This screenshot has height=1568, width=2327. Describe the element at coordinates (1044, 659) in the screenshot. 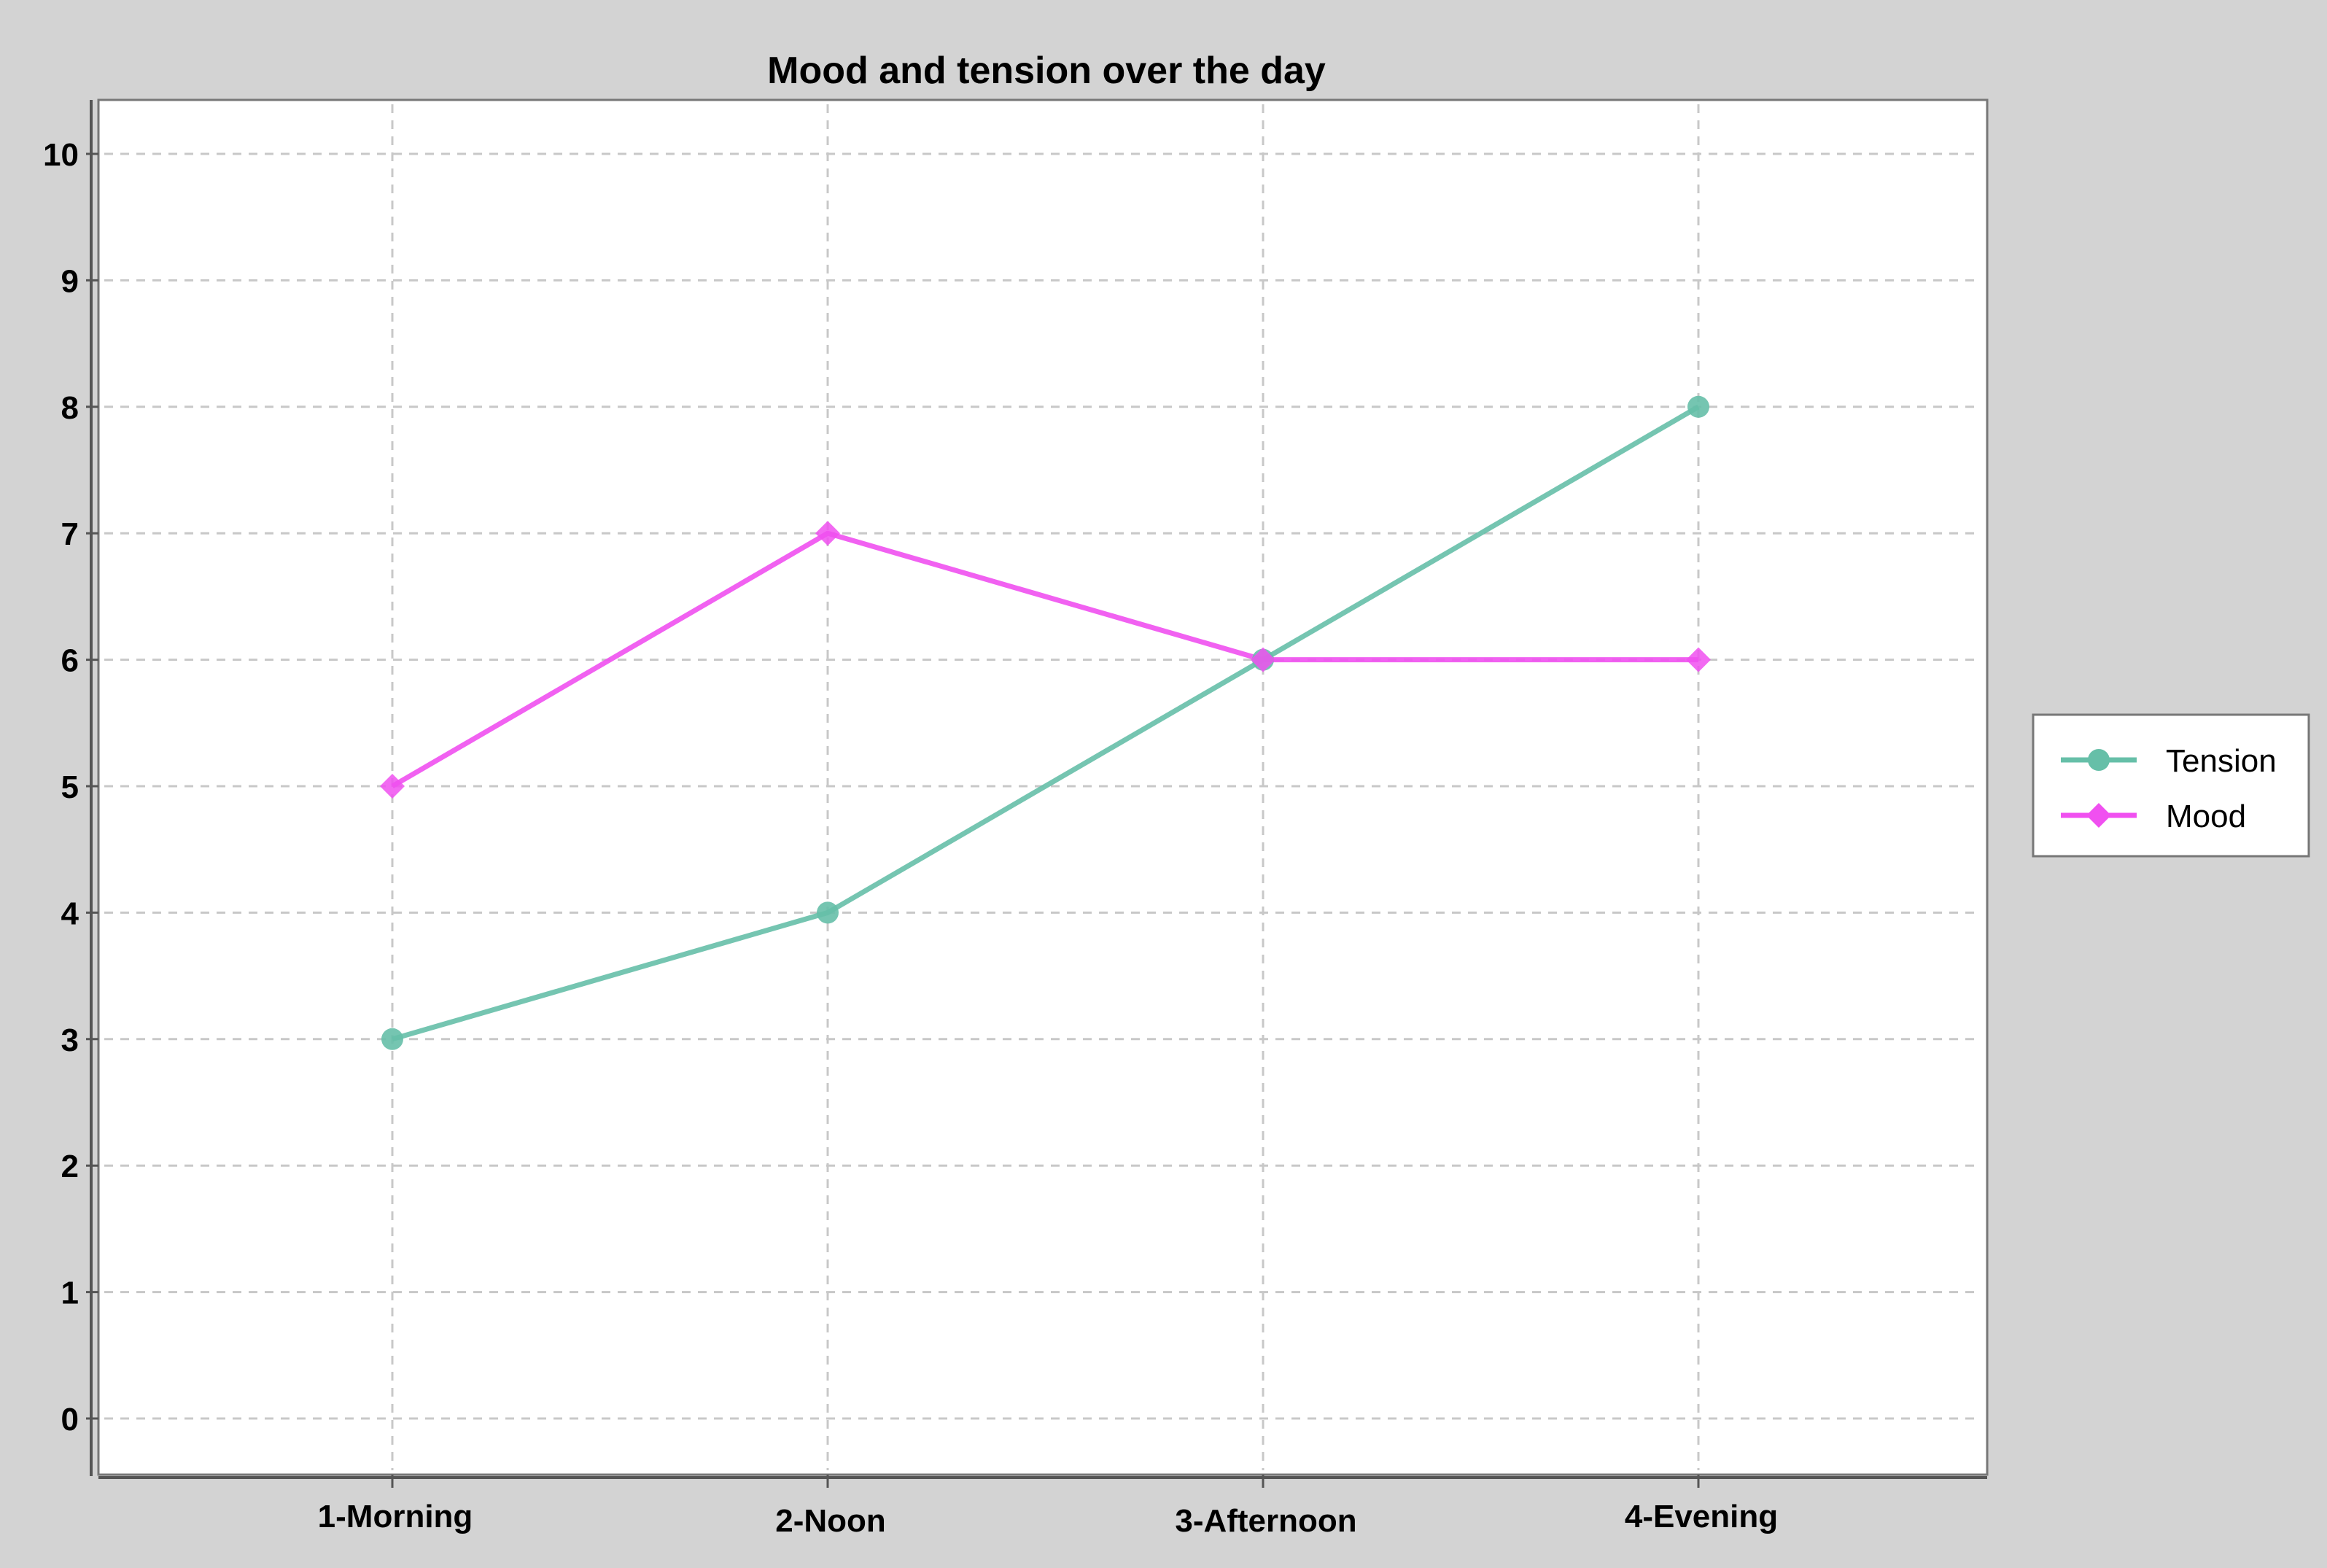

I see `series-line-mood` at that location.